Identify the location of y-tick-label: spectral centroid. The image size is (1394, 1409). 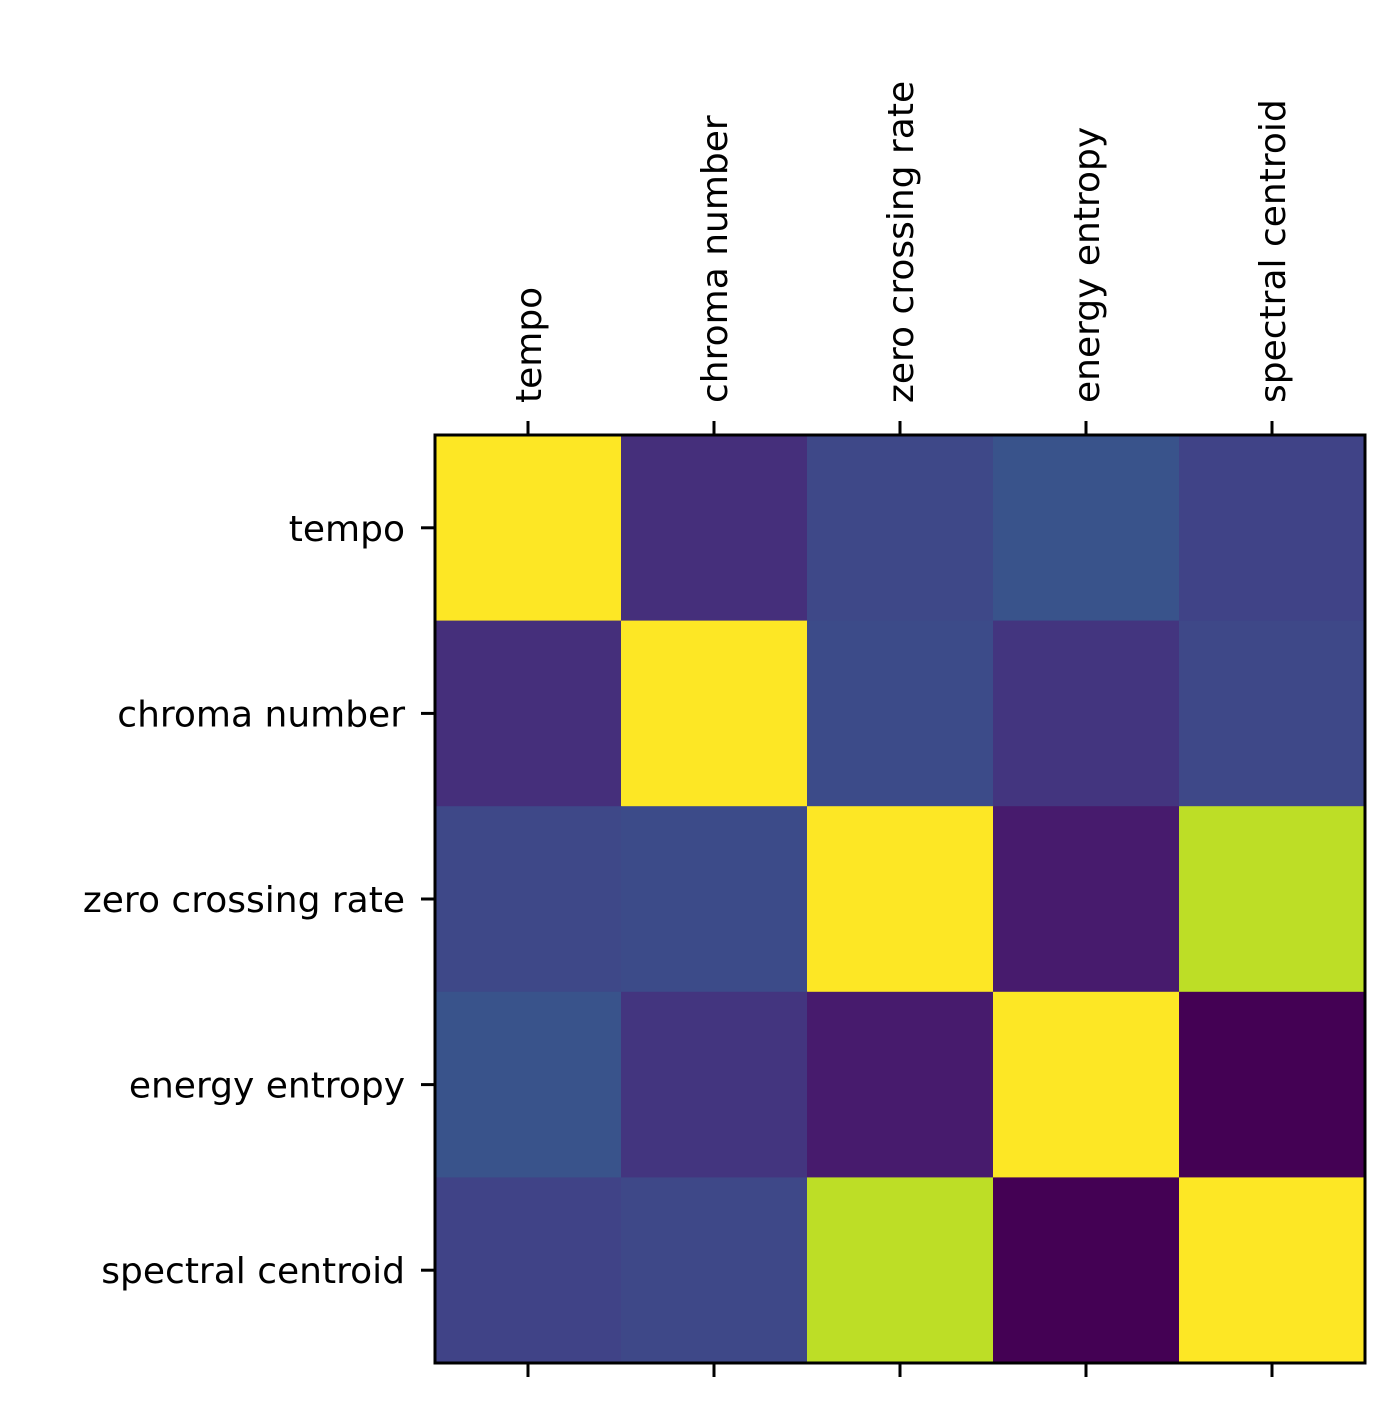
(253, 1271).